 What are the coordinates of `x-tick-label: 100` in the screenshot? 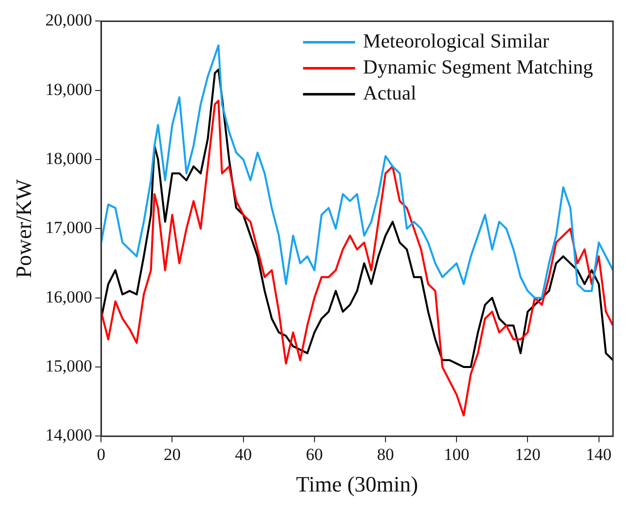 It's located at (457, 454).